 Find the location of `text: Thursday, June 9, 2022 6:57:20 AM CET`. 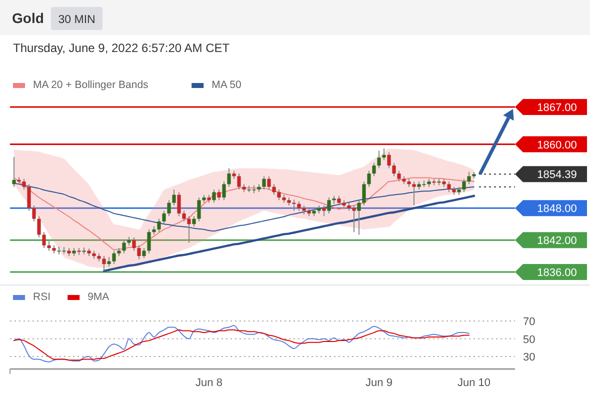

text: Thursday, June 9, 2022 6:57:20 AM CET is located at coordinates (121, 48).